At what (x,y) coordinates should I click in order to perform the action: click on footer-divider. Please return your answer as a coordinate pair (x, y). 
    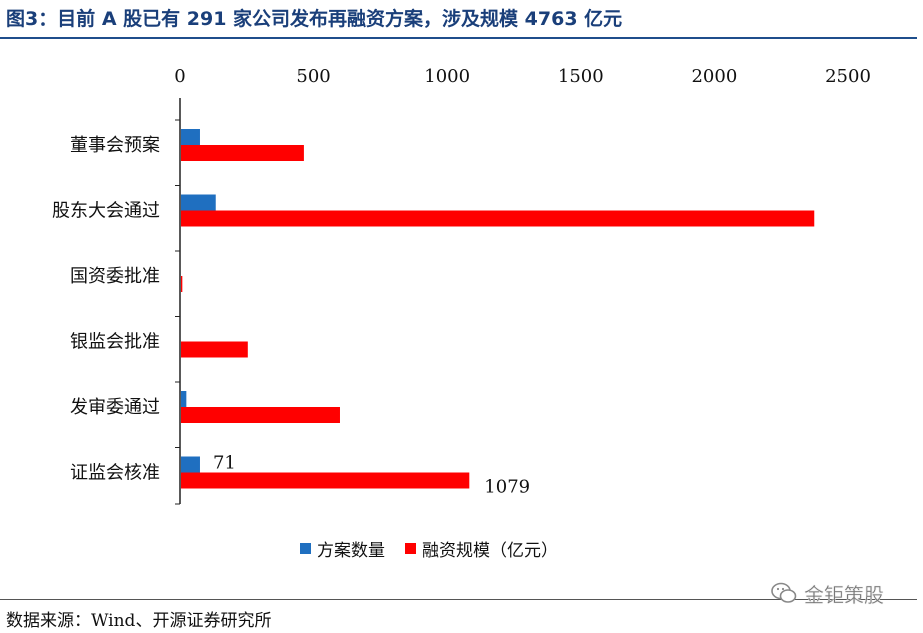
    Looking at the image, I should click on (458, 599).